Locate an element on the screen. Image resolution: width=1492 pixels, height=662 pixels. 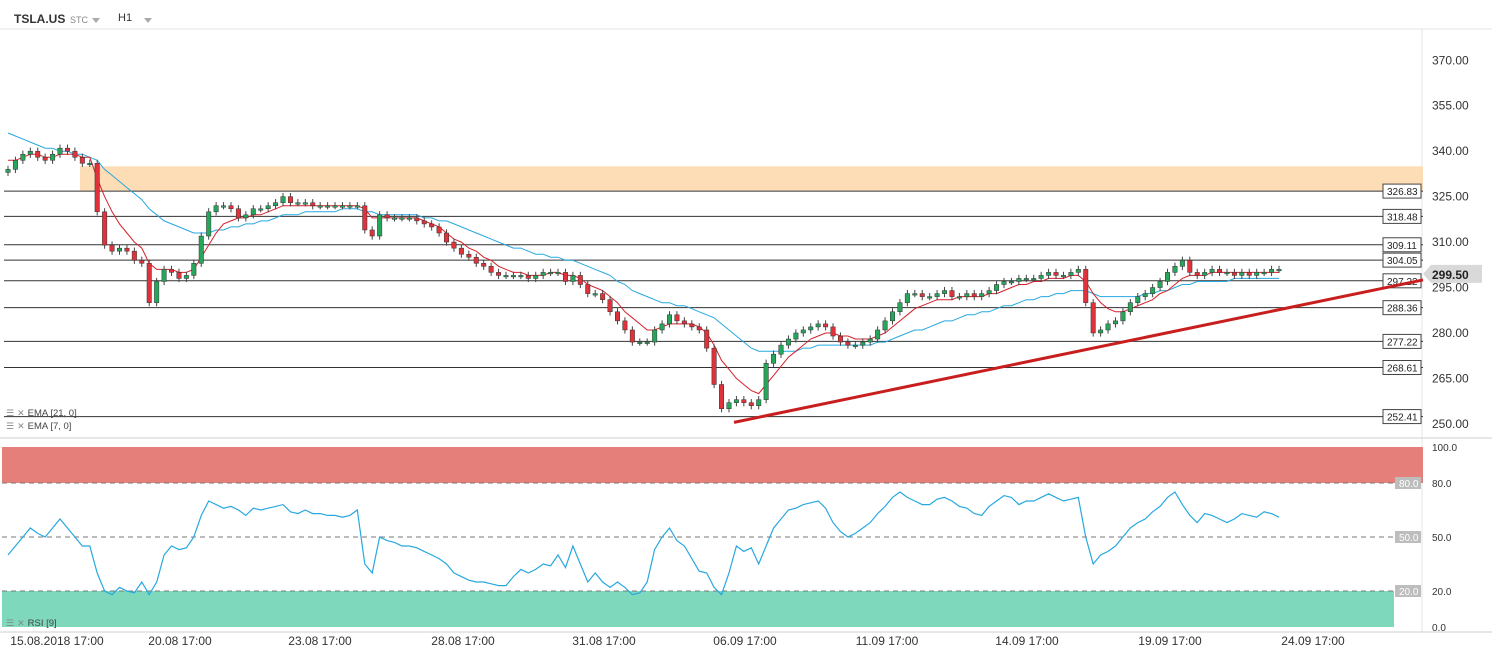
trend-line is located at coordinates (1078, 351).